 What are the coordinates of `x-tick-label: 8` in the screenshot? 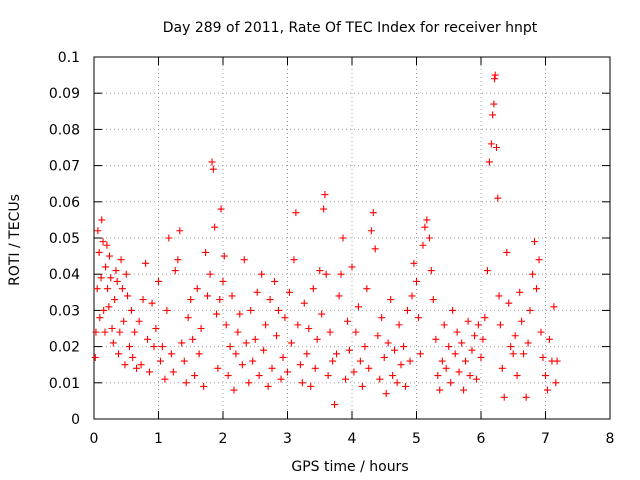 It's located at (610, 439).